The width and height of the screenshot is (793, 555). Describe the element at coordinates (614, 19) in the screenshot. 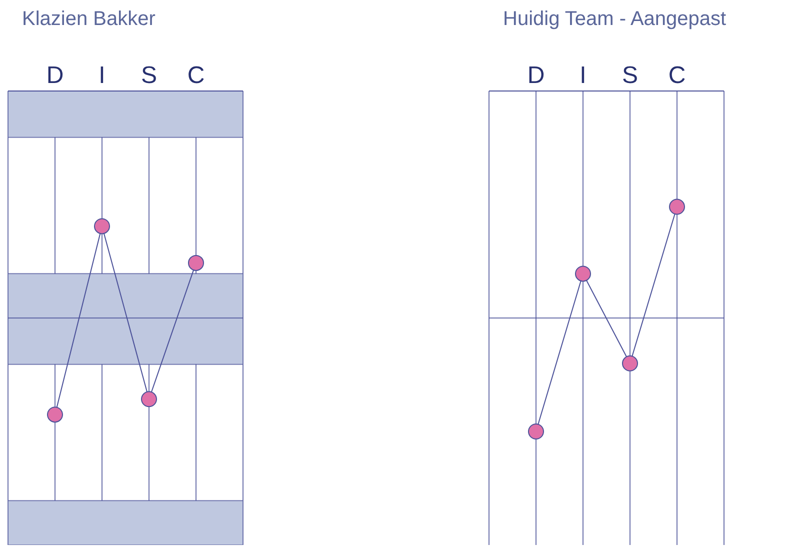

I see `chart-title: Huidig Team - Aangepast` at that location.